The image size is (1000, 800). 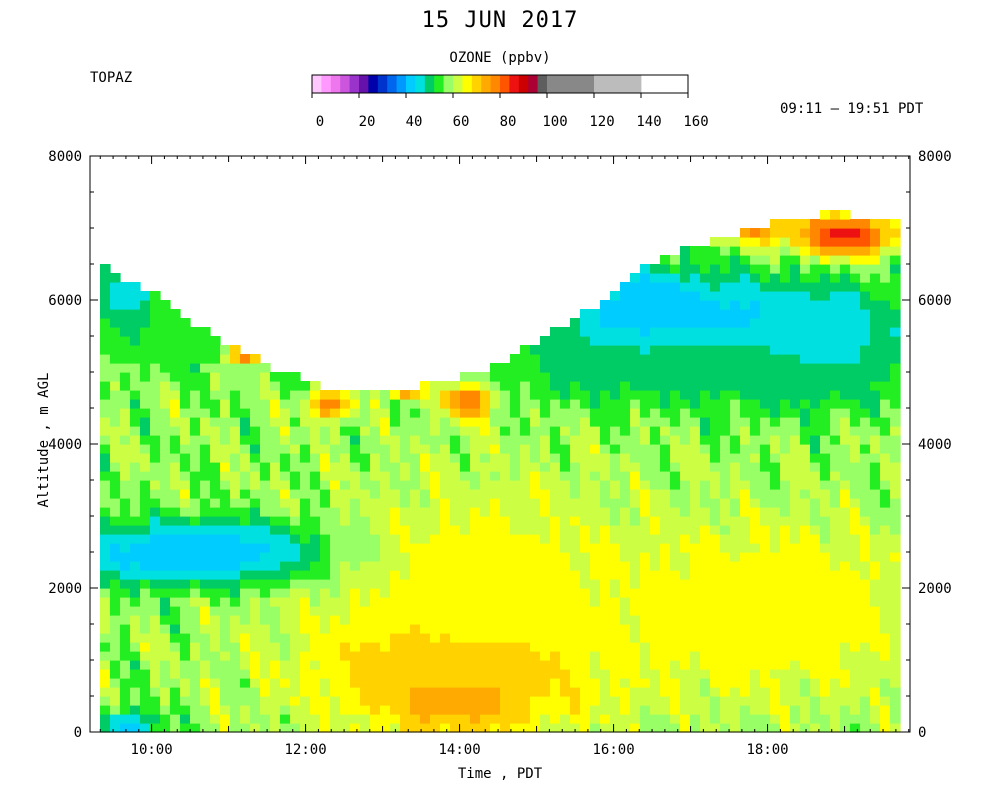 I want to click on colorbar-swatch, so click(x=373, y=84).